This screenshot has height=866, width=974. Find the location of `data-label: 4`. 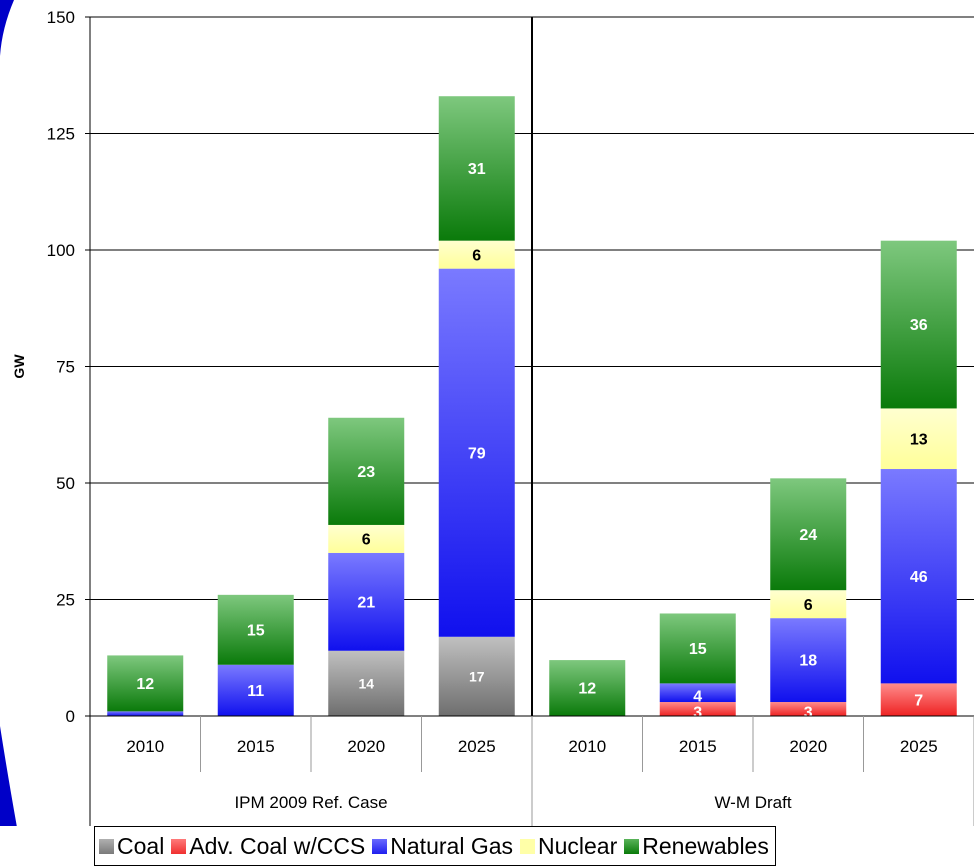

data-label: 4 is located at coordinates (697, 696).